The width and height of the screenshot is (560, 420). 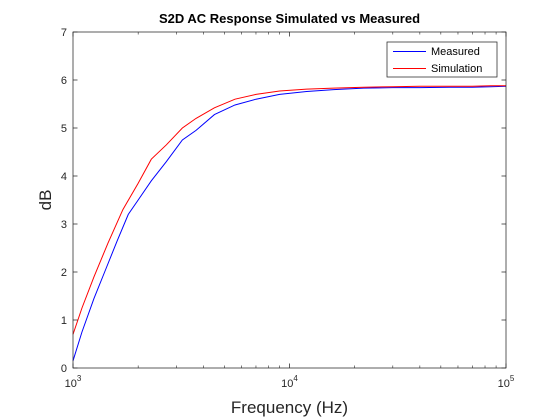 I want to click on legend-box, so click(x=442, y=59).